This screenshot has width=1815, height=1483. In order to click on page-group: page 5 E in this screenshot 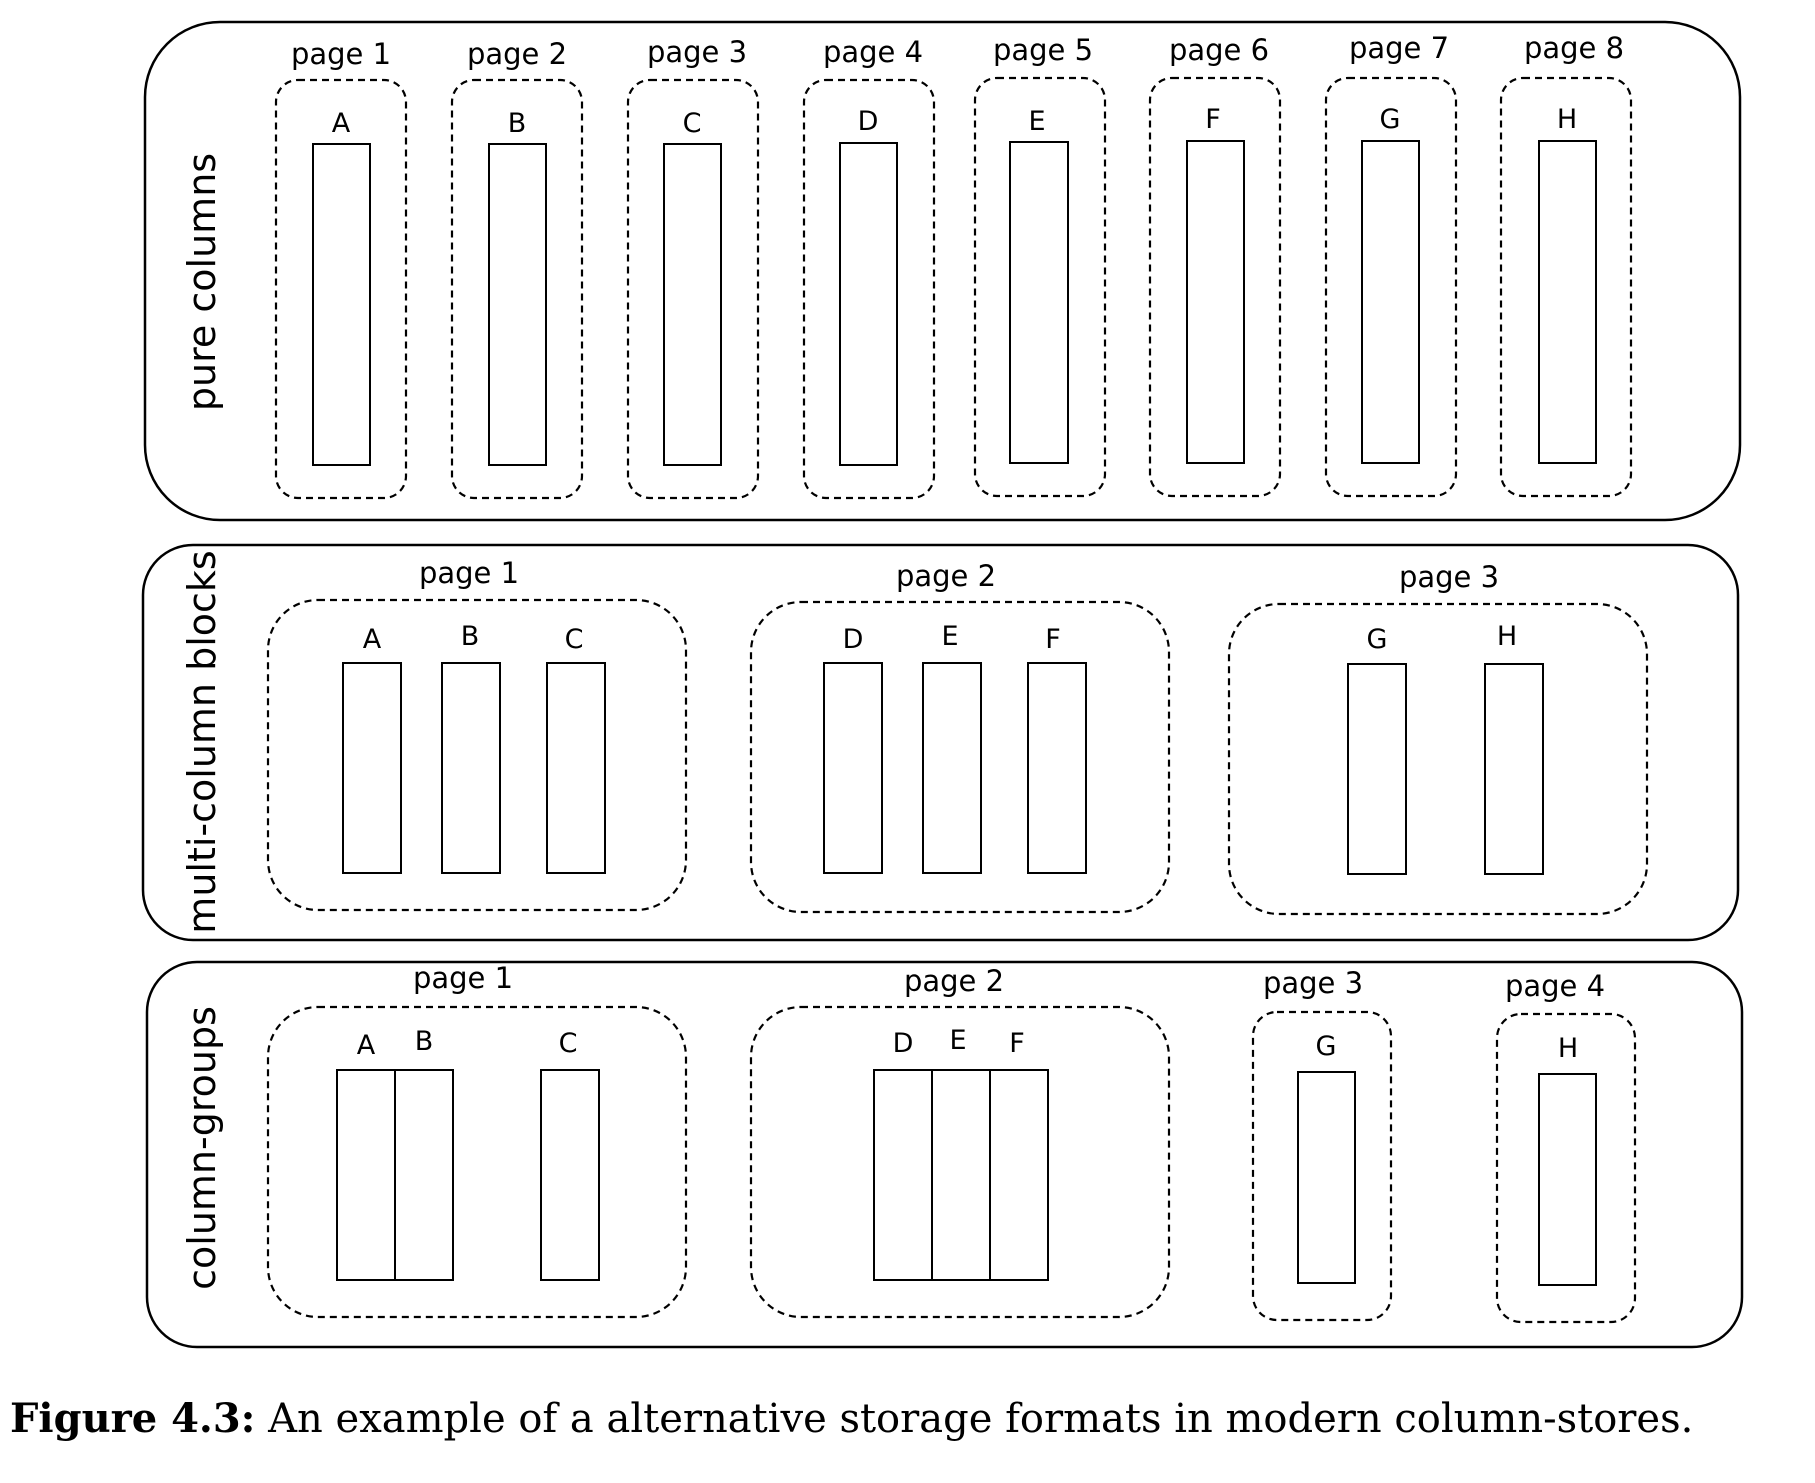, I will do `click(1040, 265)`.